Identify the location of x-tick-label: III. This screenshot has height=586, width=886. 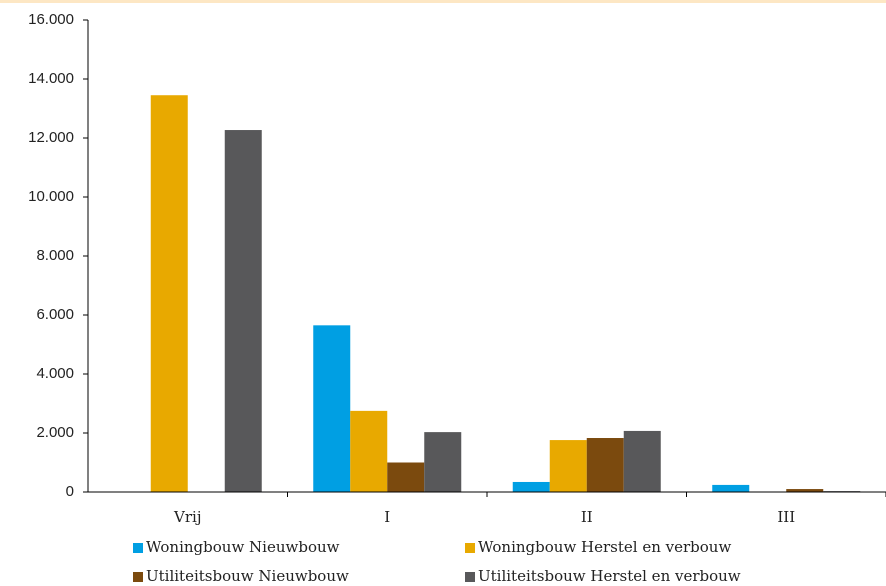
(786, 517).